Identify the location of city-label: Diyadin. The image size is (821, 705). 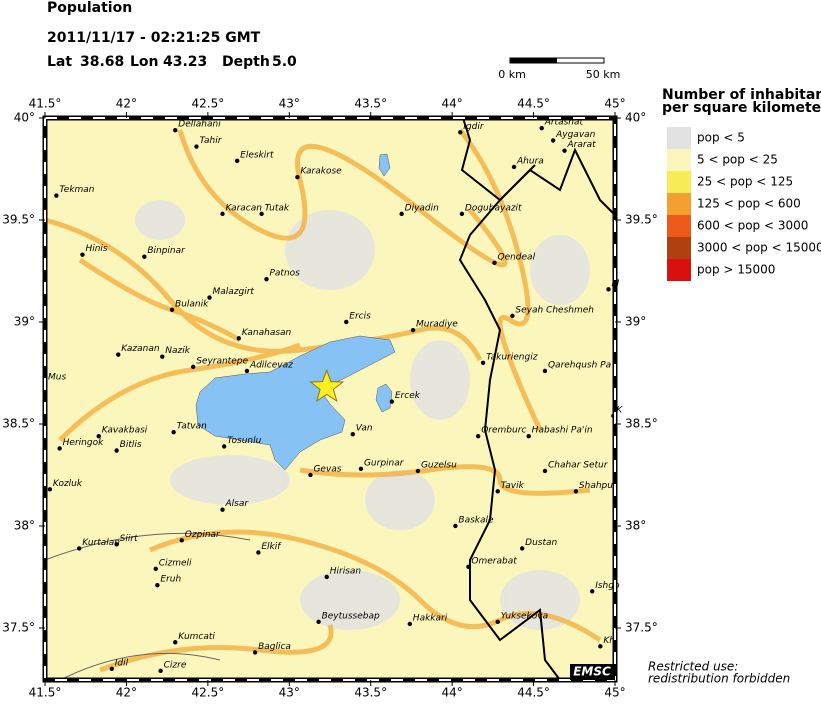
(422, 208).